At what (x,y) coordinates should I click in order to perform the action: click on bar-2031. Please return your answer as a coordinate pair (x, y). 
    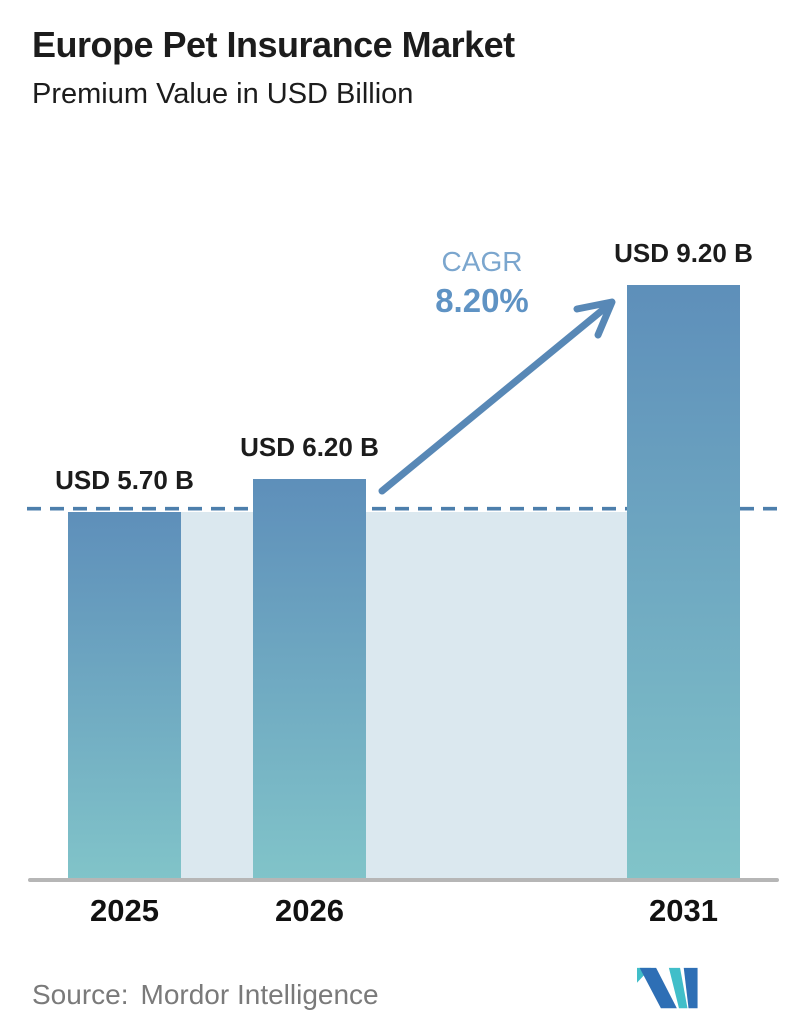
    Looking at the image, I should click on (683, 583).